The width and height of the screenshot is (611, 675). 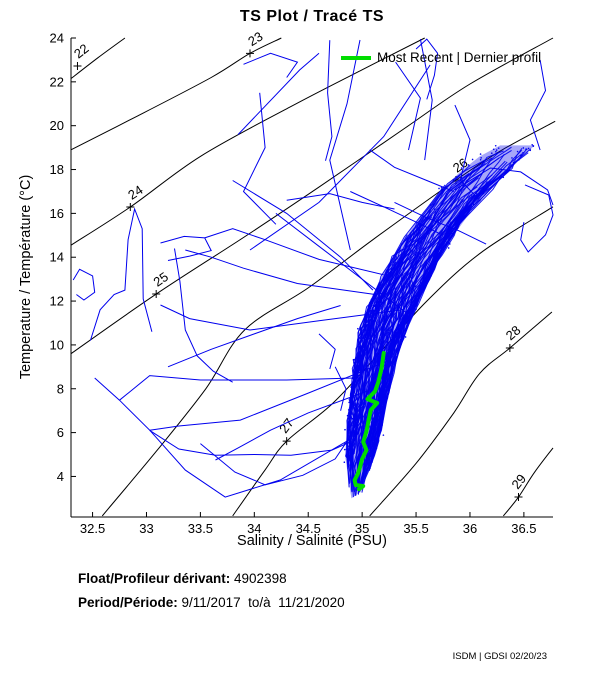 What do you see at coordinates (161, 279) in the screenshot?
I see `contour-label-25: 25` at bounding box center [161, 279].